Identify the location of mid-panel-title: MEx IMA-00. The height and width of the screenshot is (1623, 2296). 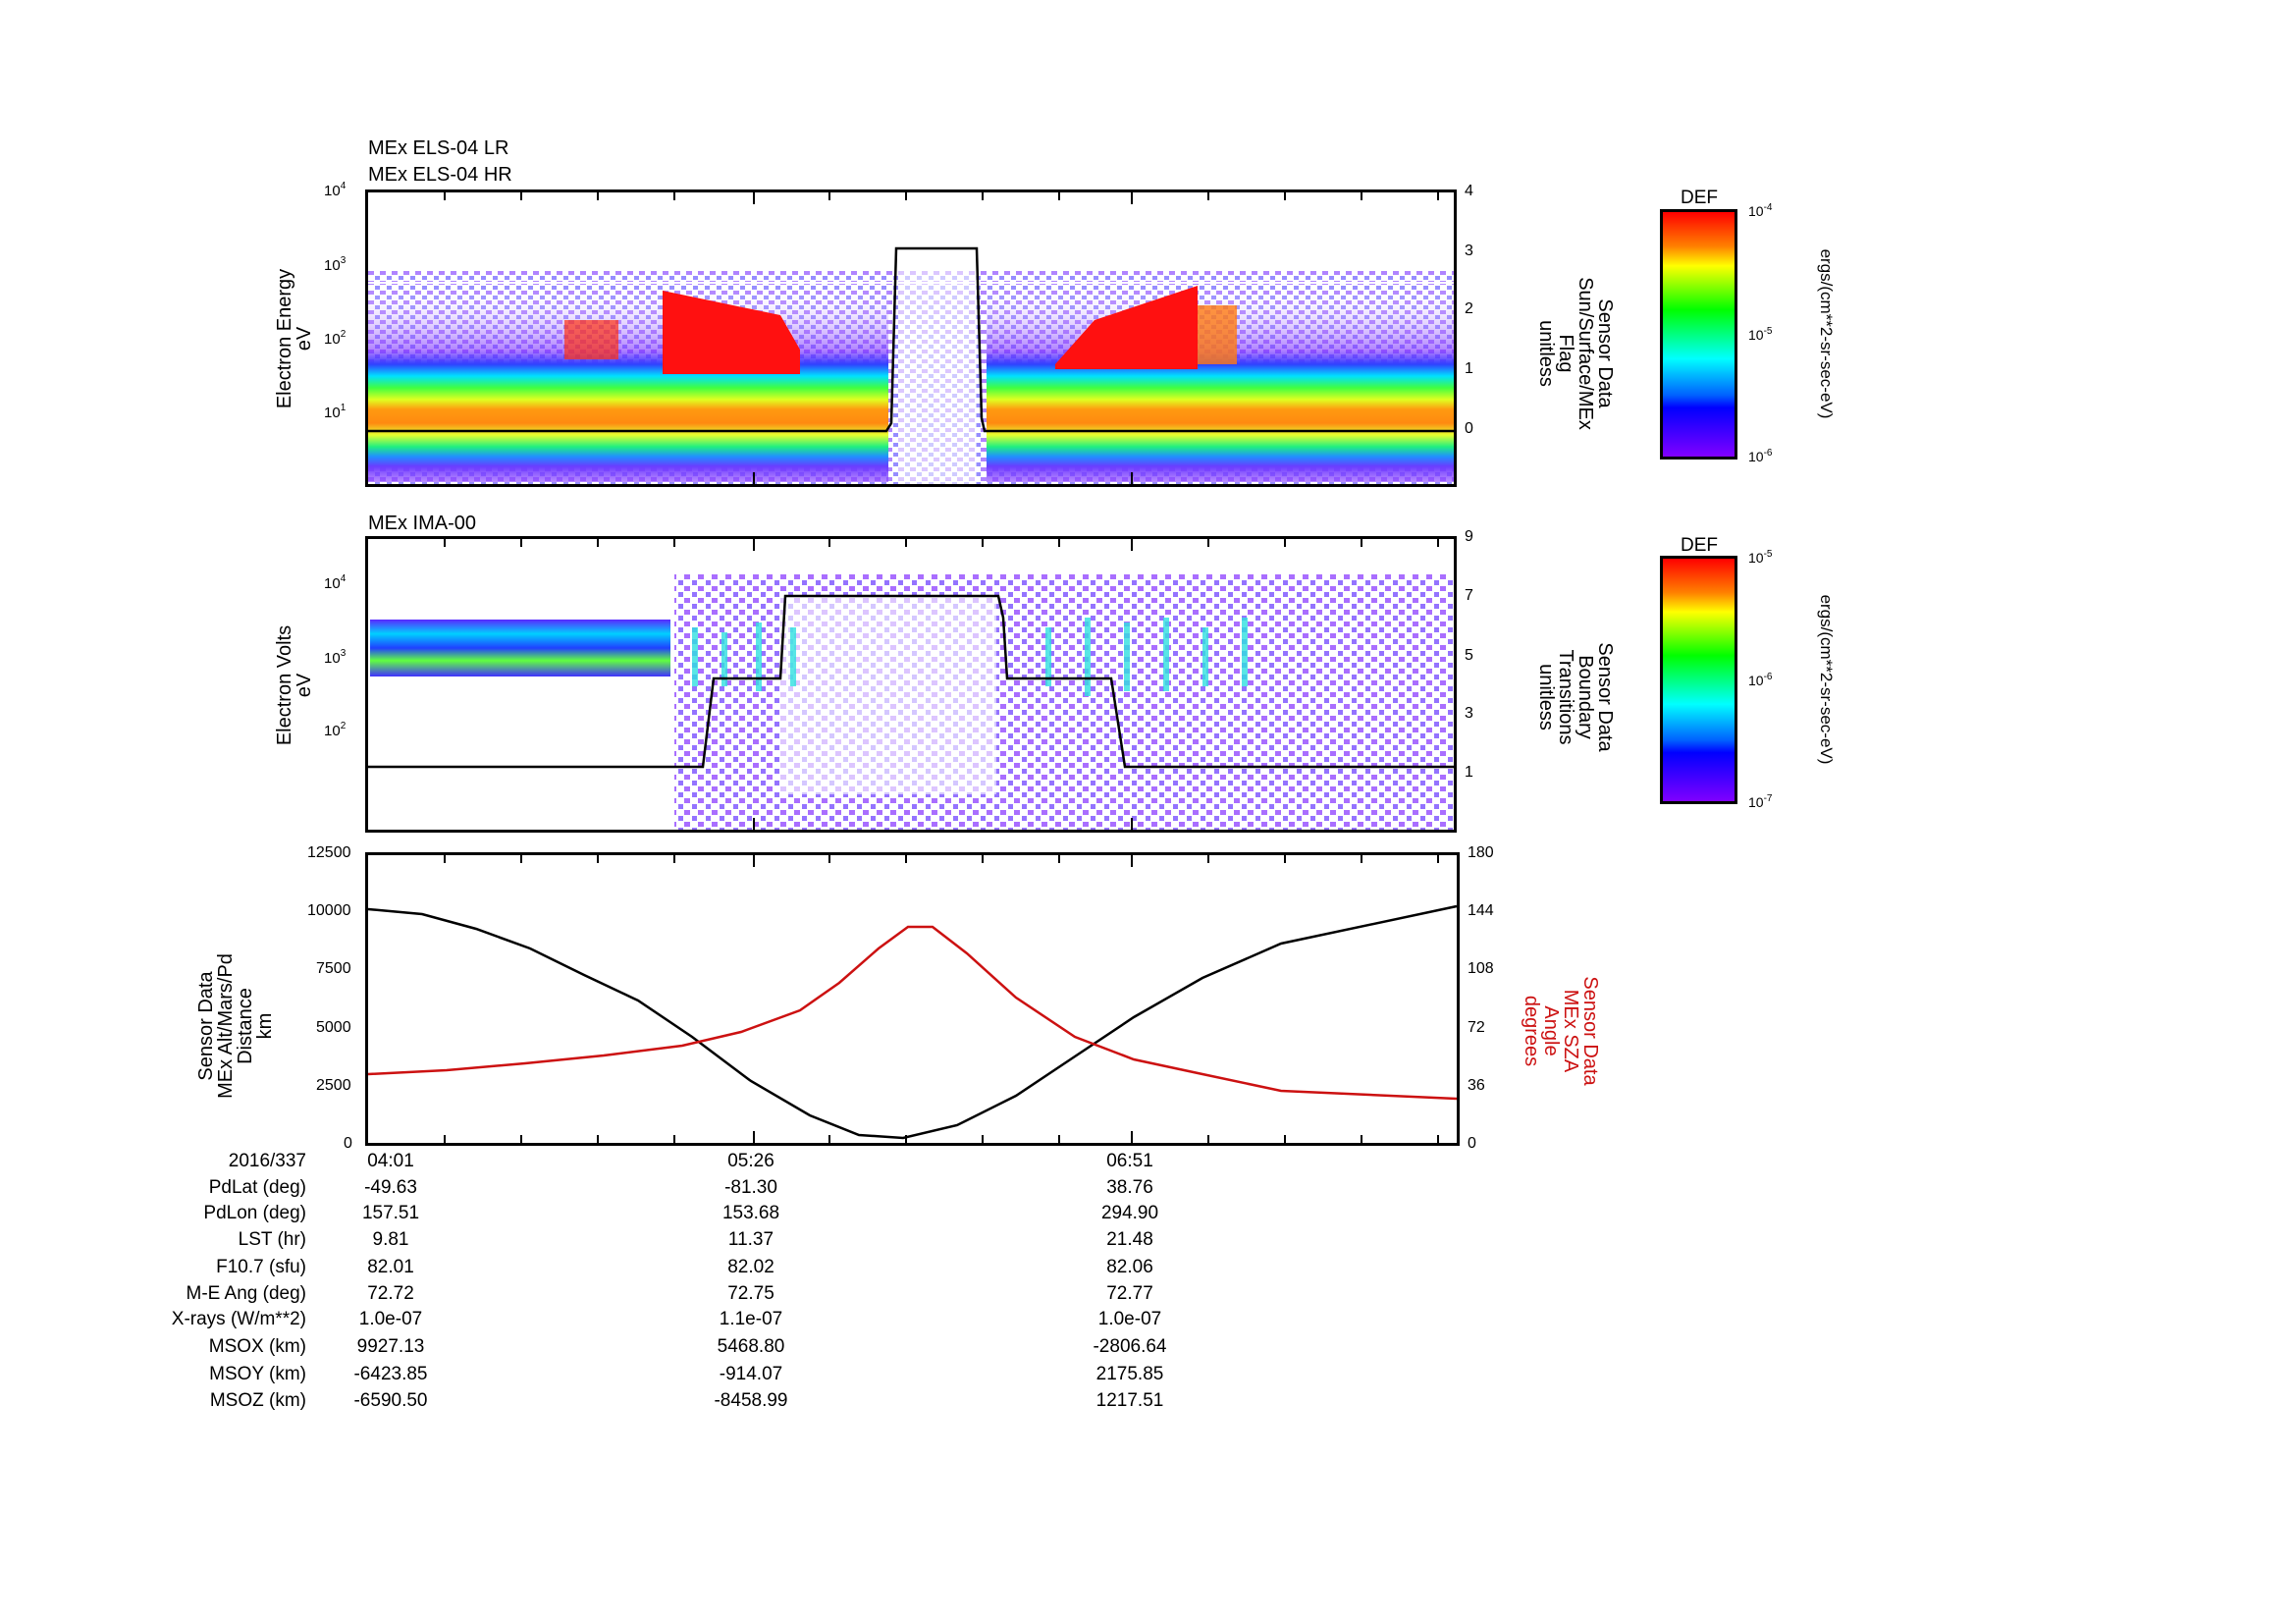
(423, 524).